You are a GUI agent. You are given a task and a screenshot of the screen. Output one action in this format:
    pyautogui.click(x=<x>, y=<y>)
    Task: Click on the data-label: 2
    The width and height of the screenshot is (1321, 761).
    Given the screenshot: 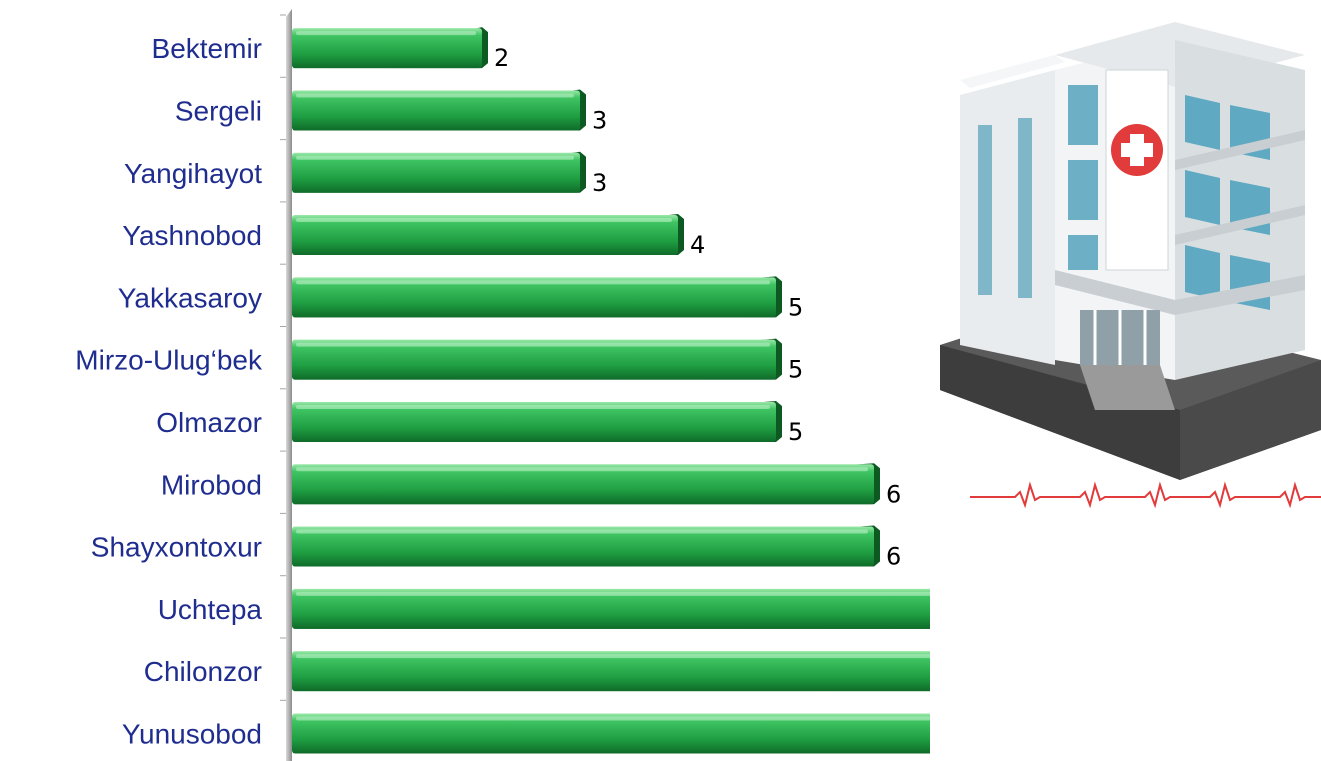 What is the action you would take?
    pyautogui.click(x=501, y=58)
    